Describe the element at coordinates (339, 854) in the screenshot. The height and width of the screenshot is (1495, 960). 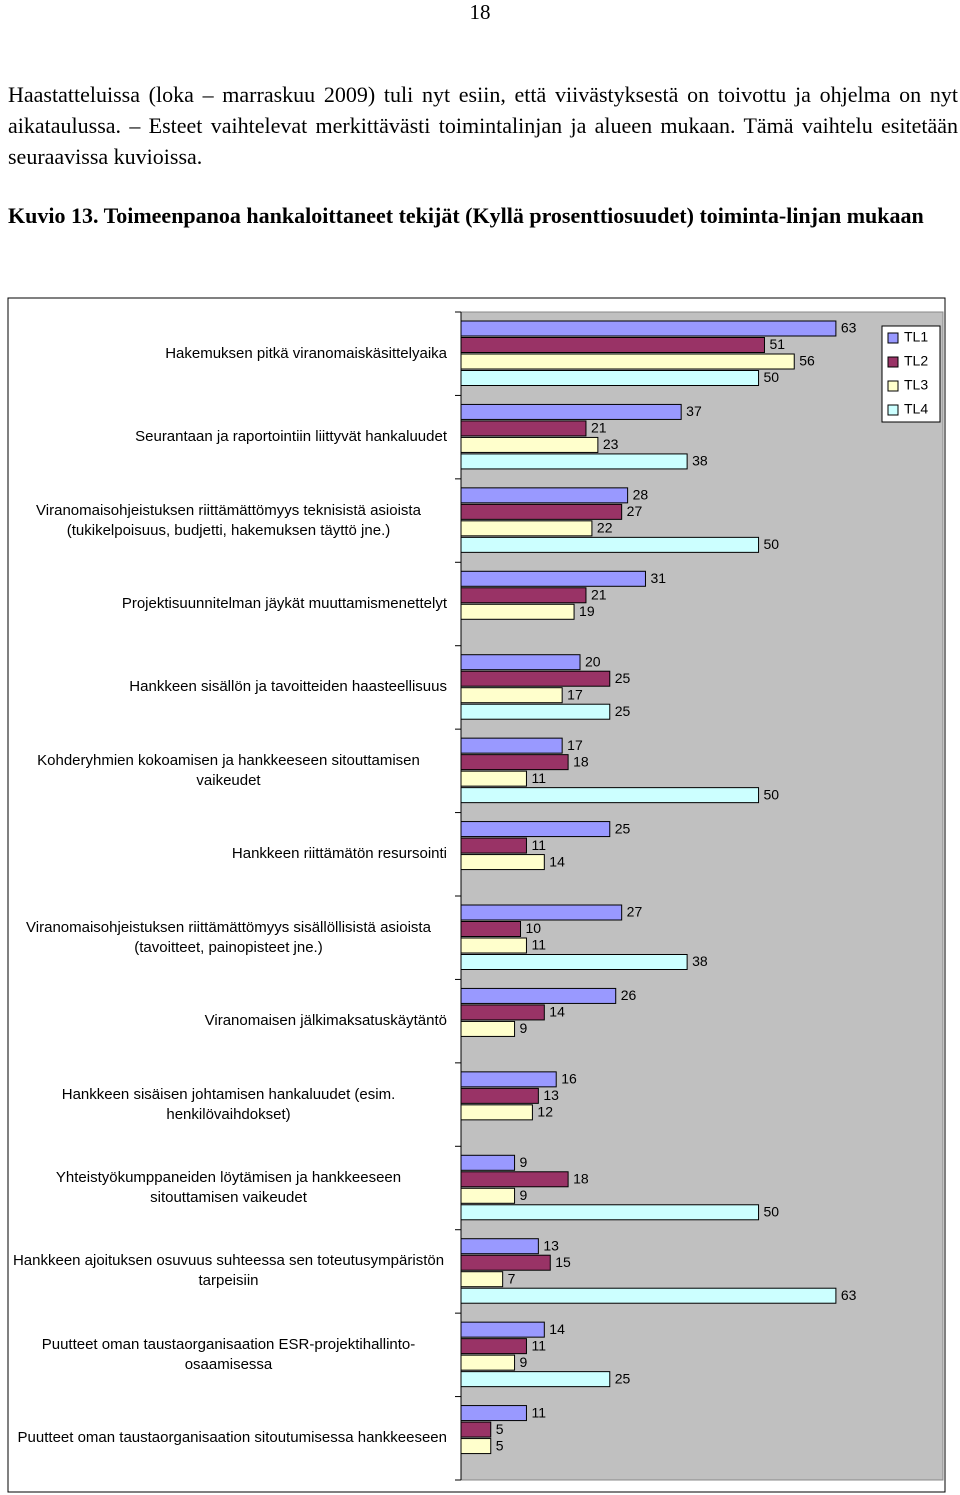
I see `category-text: Hankkeen riittämätön resursointi` at that location.